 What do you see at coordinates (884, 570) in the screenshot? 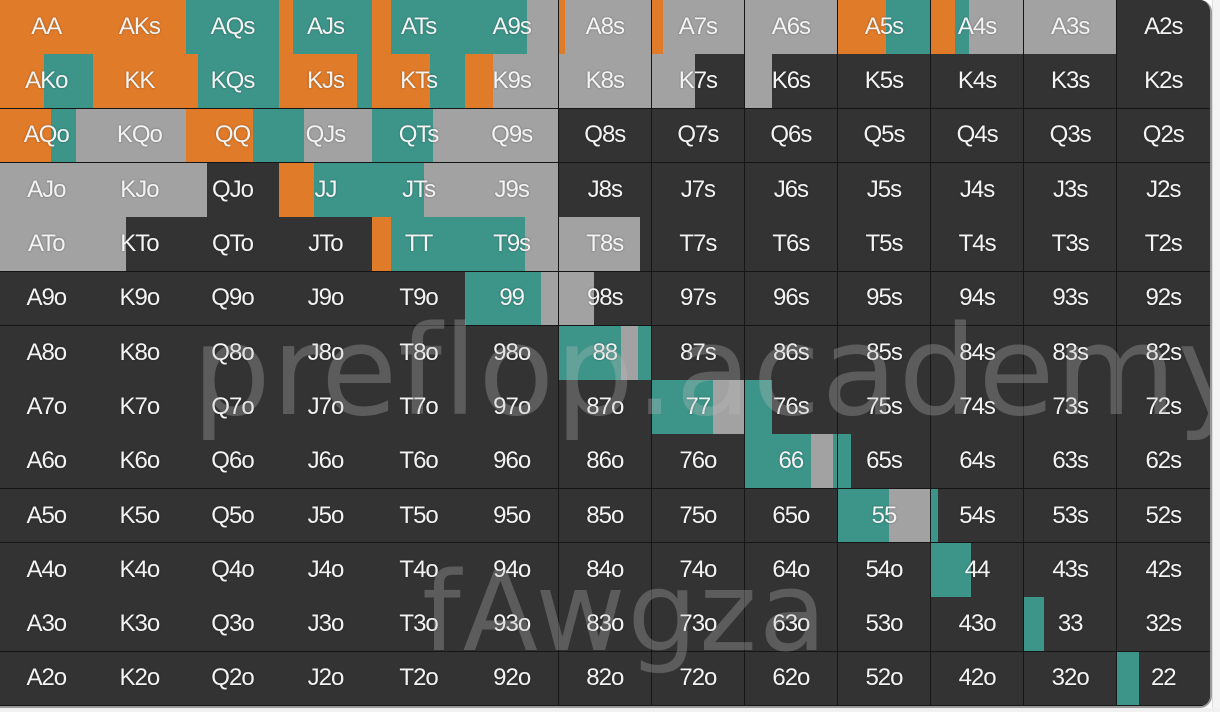
I see `hand-cell-54o: 54o` at bounding box center [884, 570].